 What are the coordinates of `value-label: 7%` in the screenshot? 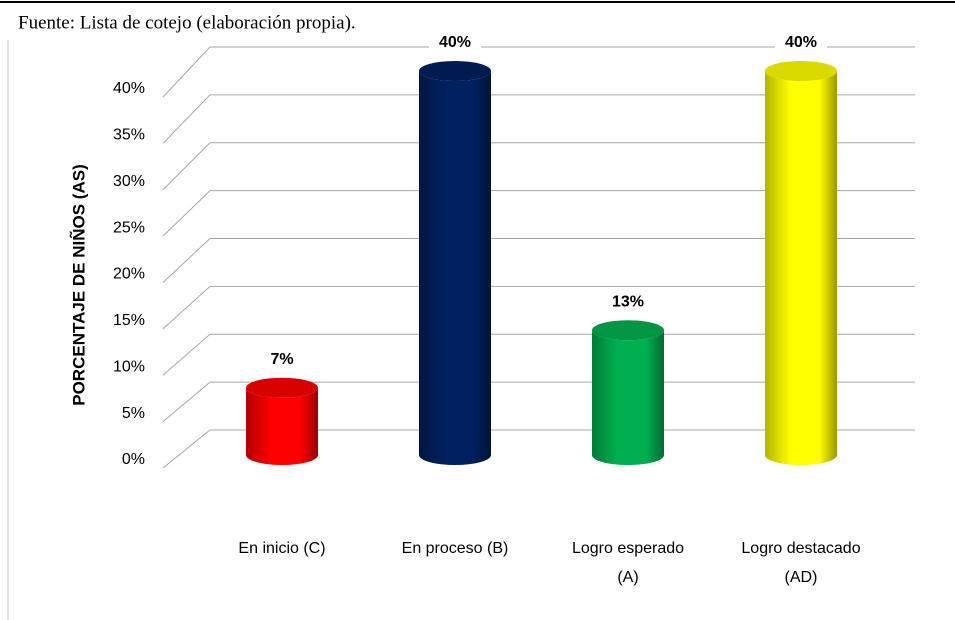 It's located at (281, 359).